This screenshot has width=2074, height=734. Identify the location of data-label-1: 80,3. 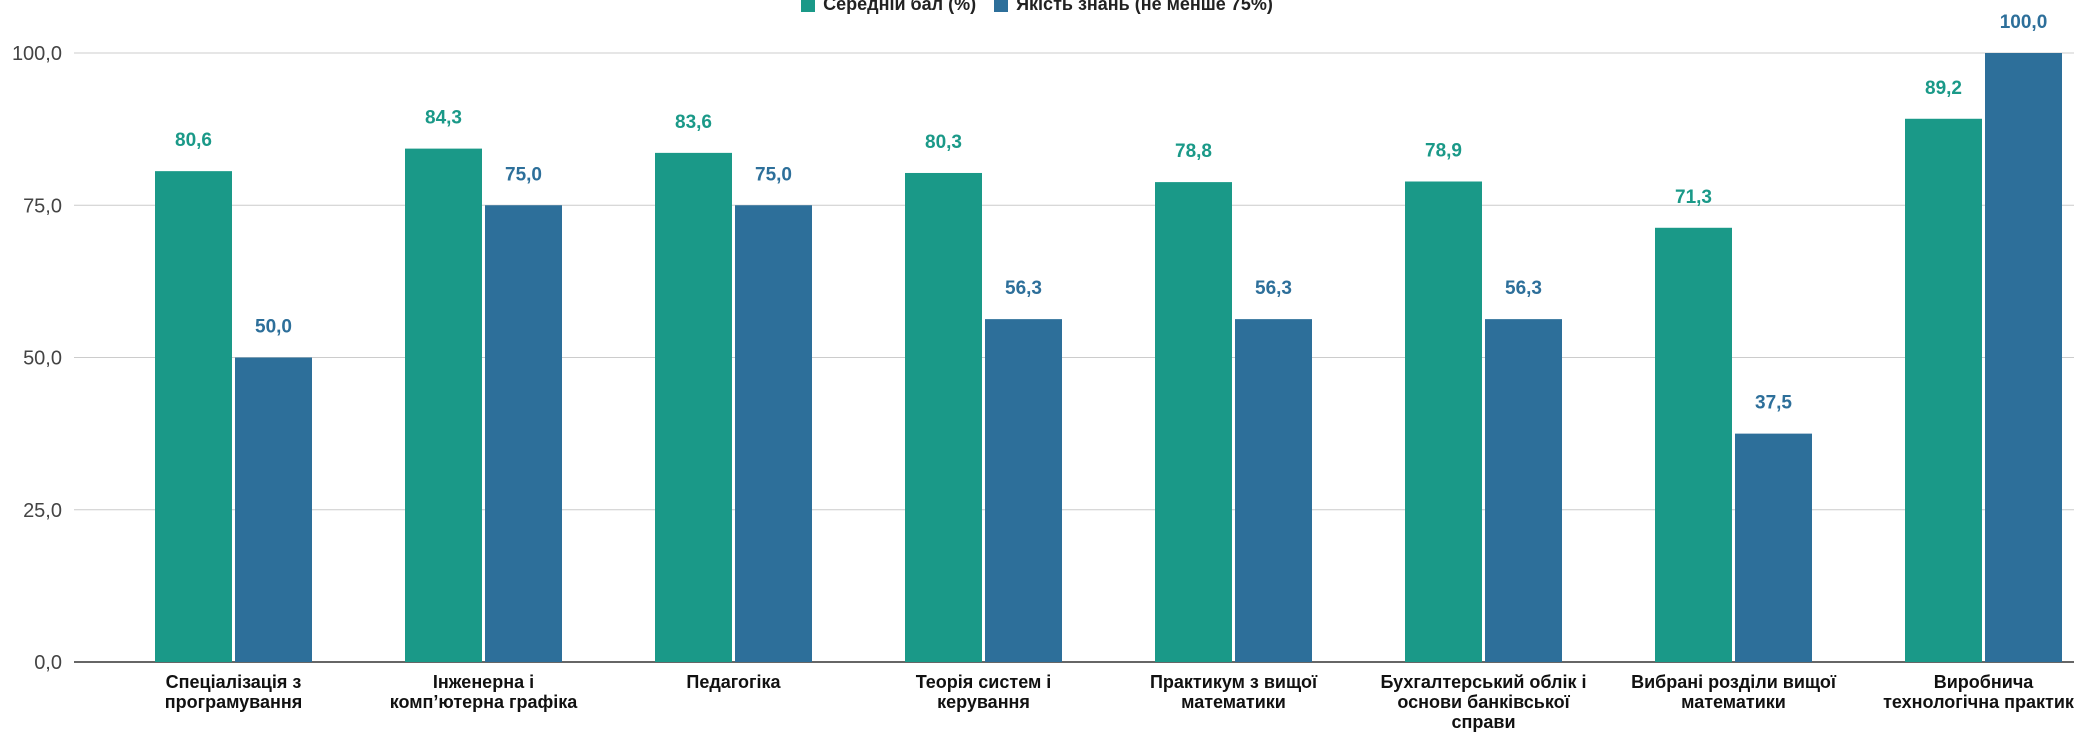
(943, 142).